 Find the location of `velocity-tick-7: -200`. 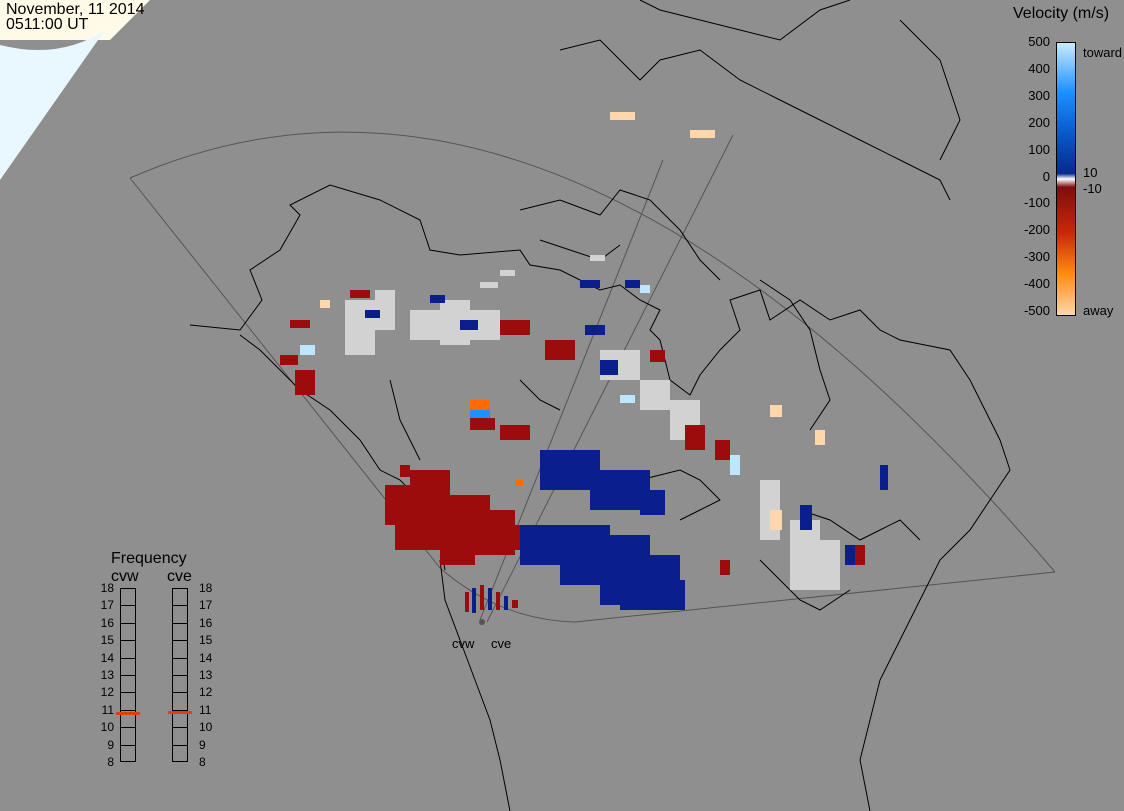

velocity-tick-7: -200 is located at coordinates (1036, 230).